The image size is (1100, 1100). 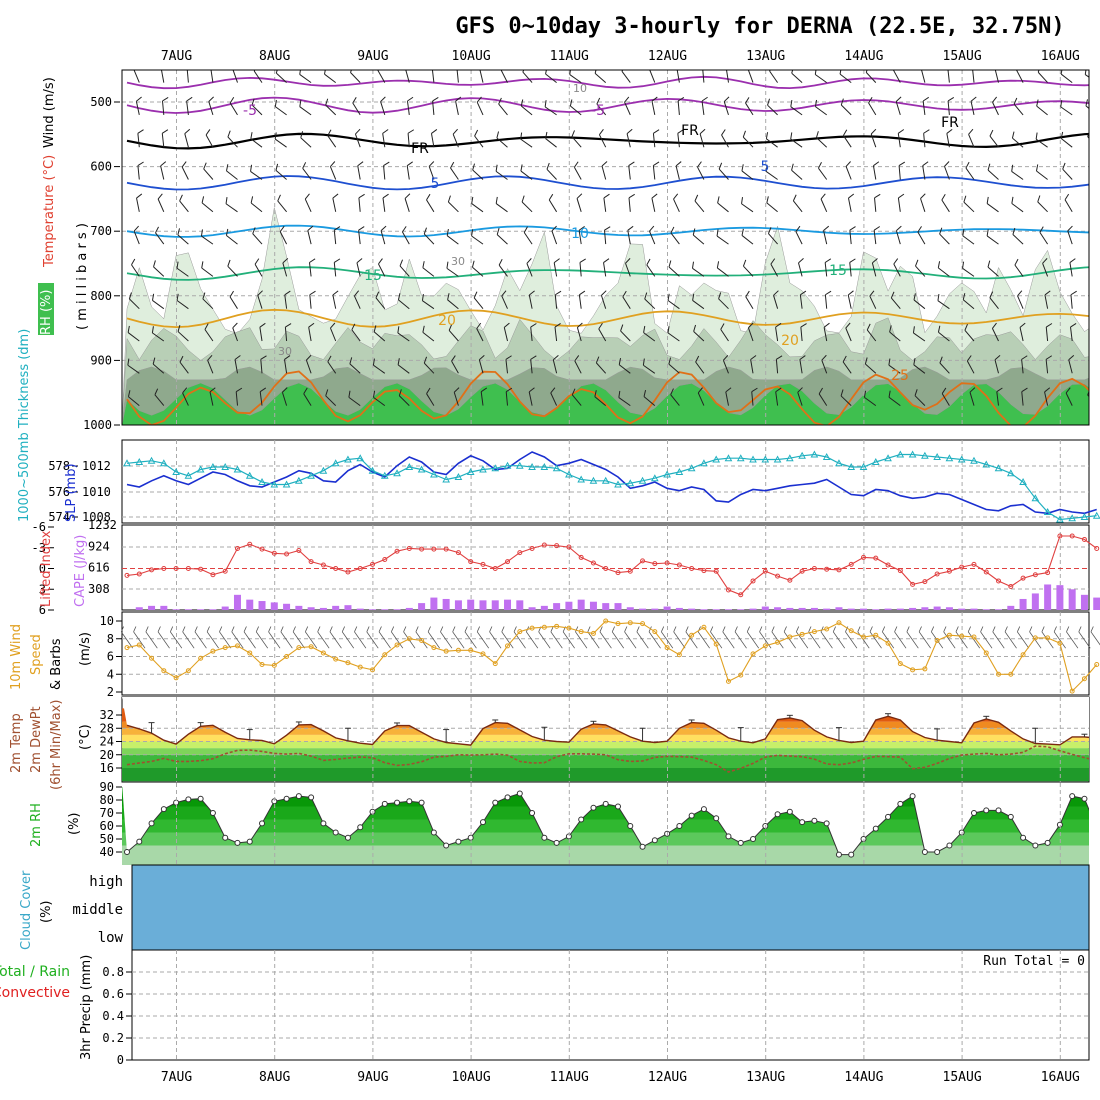 What do you see at coordinates (35, 993) in the screenshot?
I see `precip-convective-title: Convective` at bounding box center [35, 993].